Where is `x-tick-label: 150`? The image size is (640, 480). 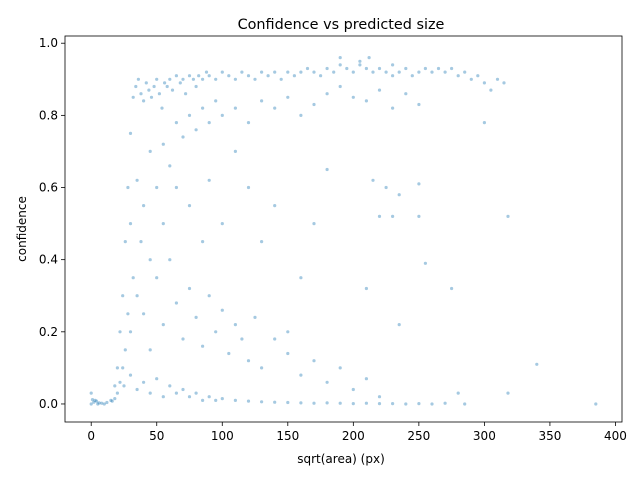 x-tick-label: 150 is located at coordinates (287, 436).